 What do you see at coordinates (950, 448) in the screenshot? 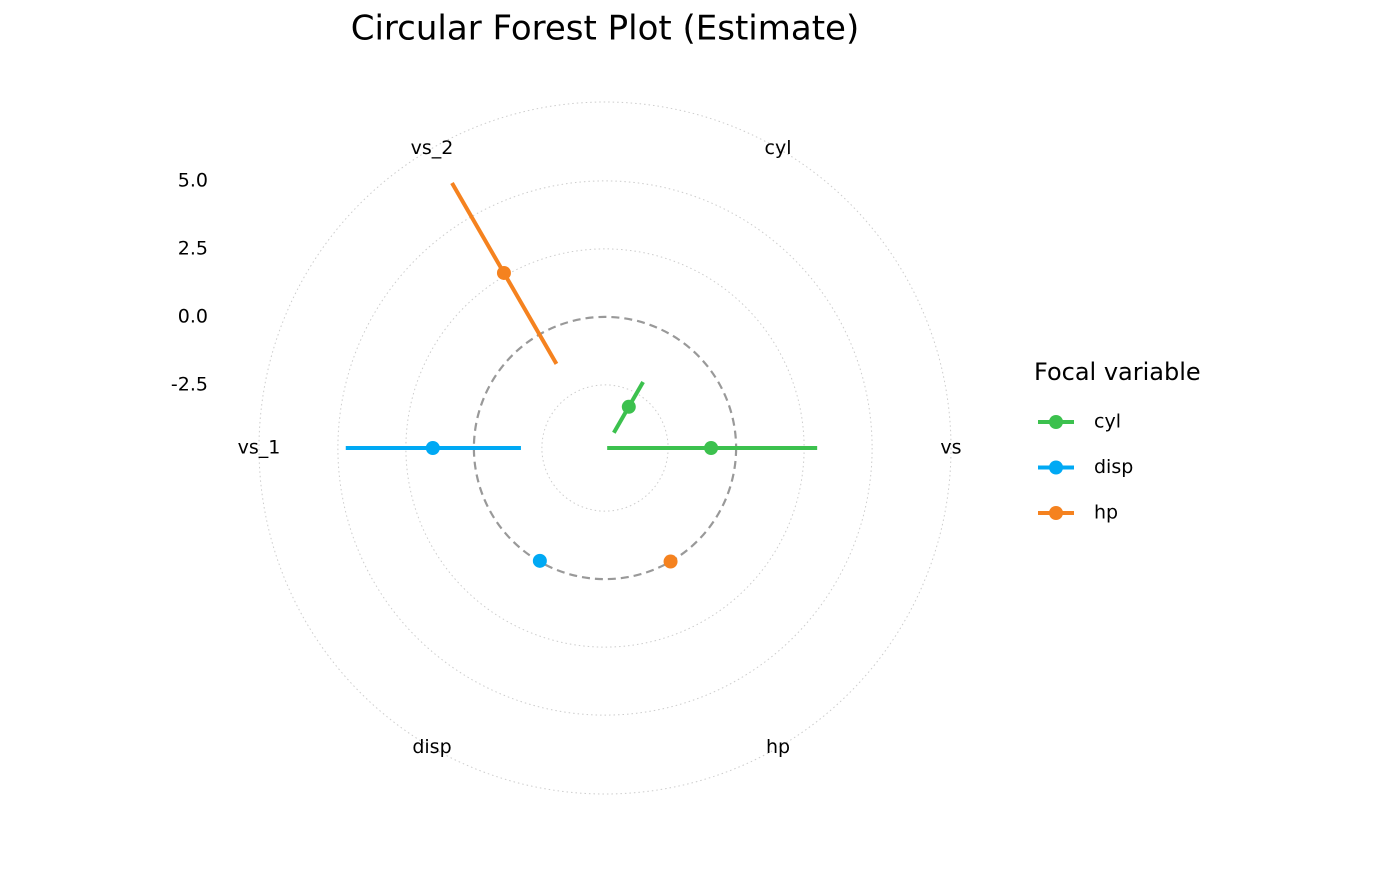
I see `category-label: vs` at bounding box center [950, 448].